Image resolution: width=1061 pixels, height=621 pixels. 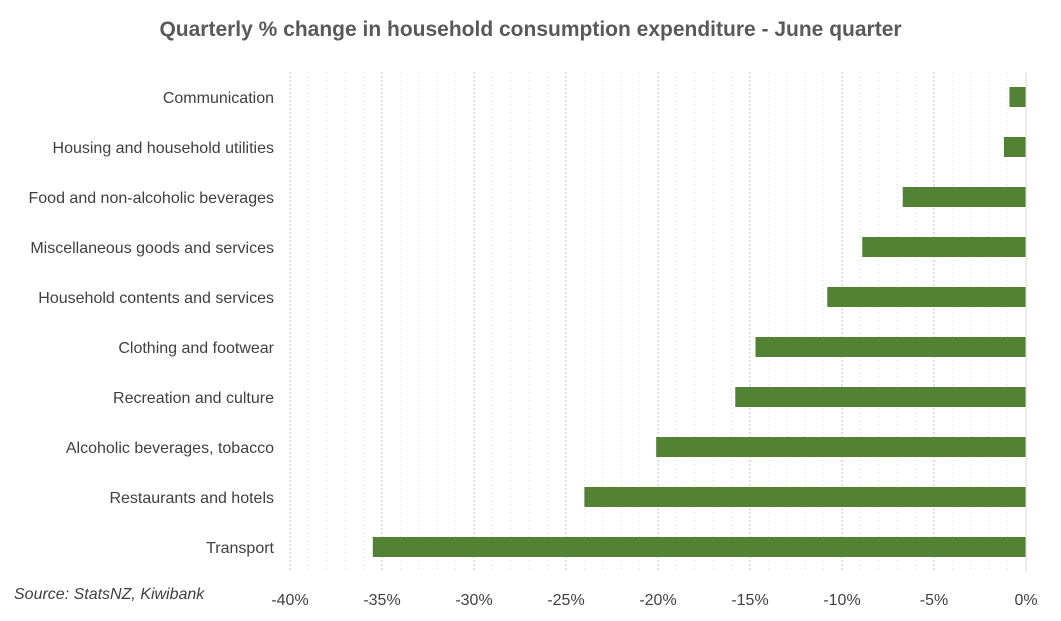 I want to click on x-tick-label: -10%, so click(x=841, y=600).